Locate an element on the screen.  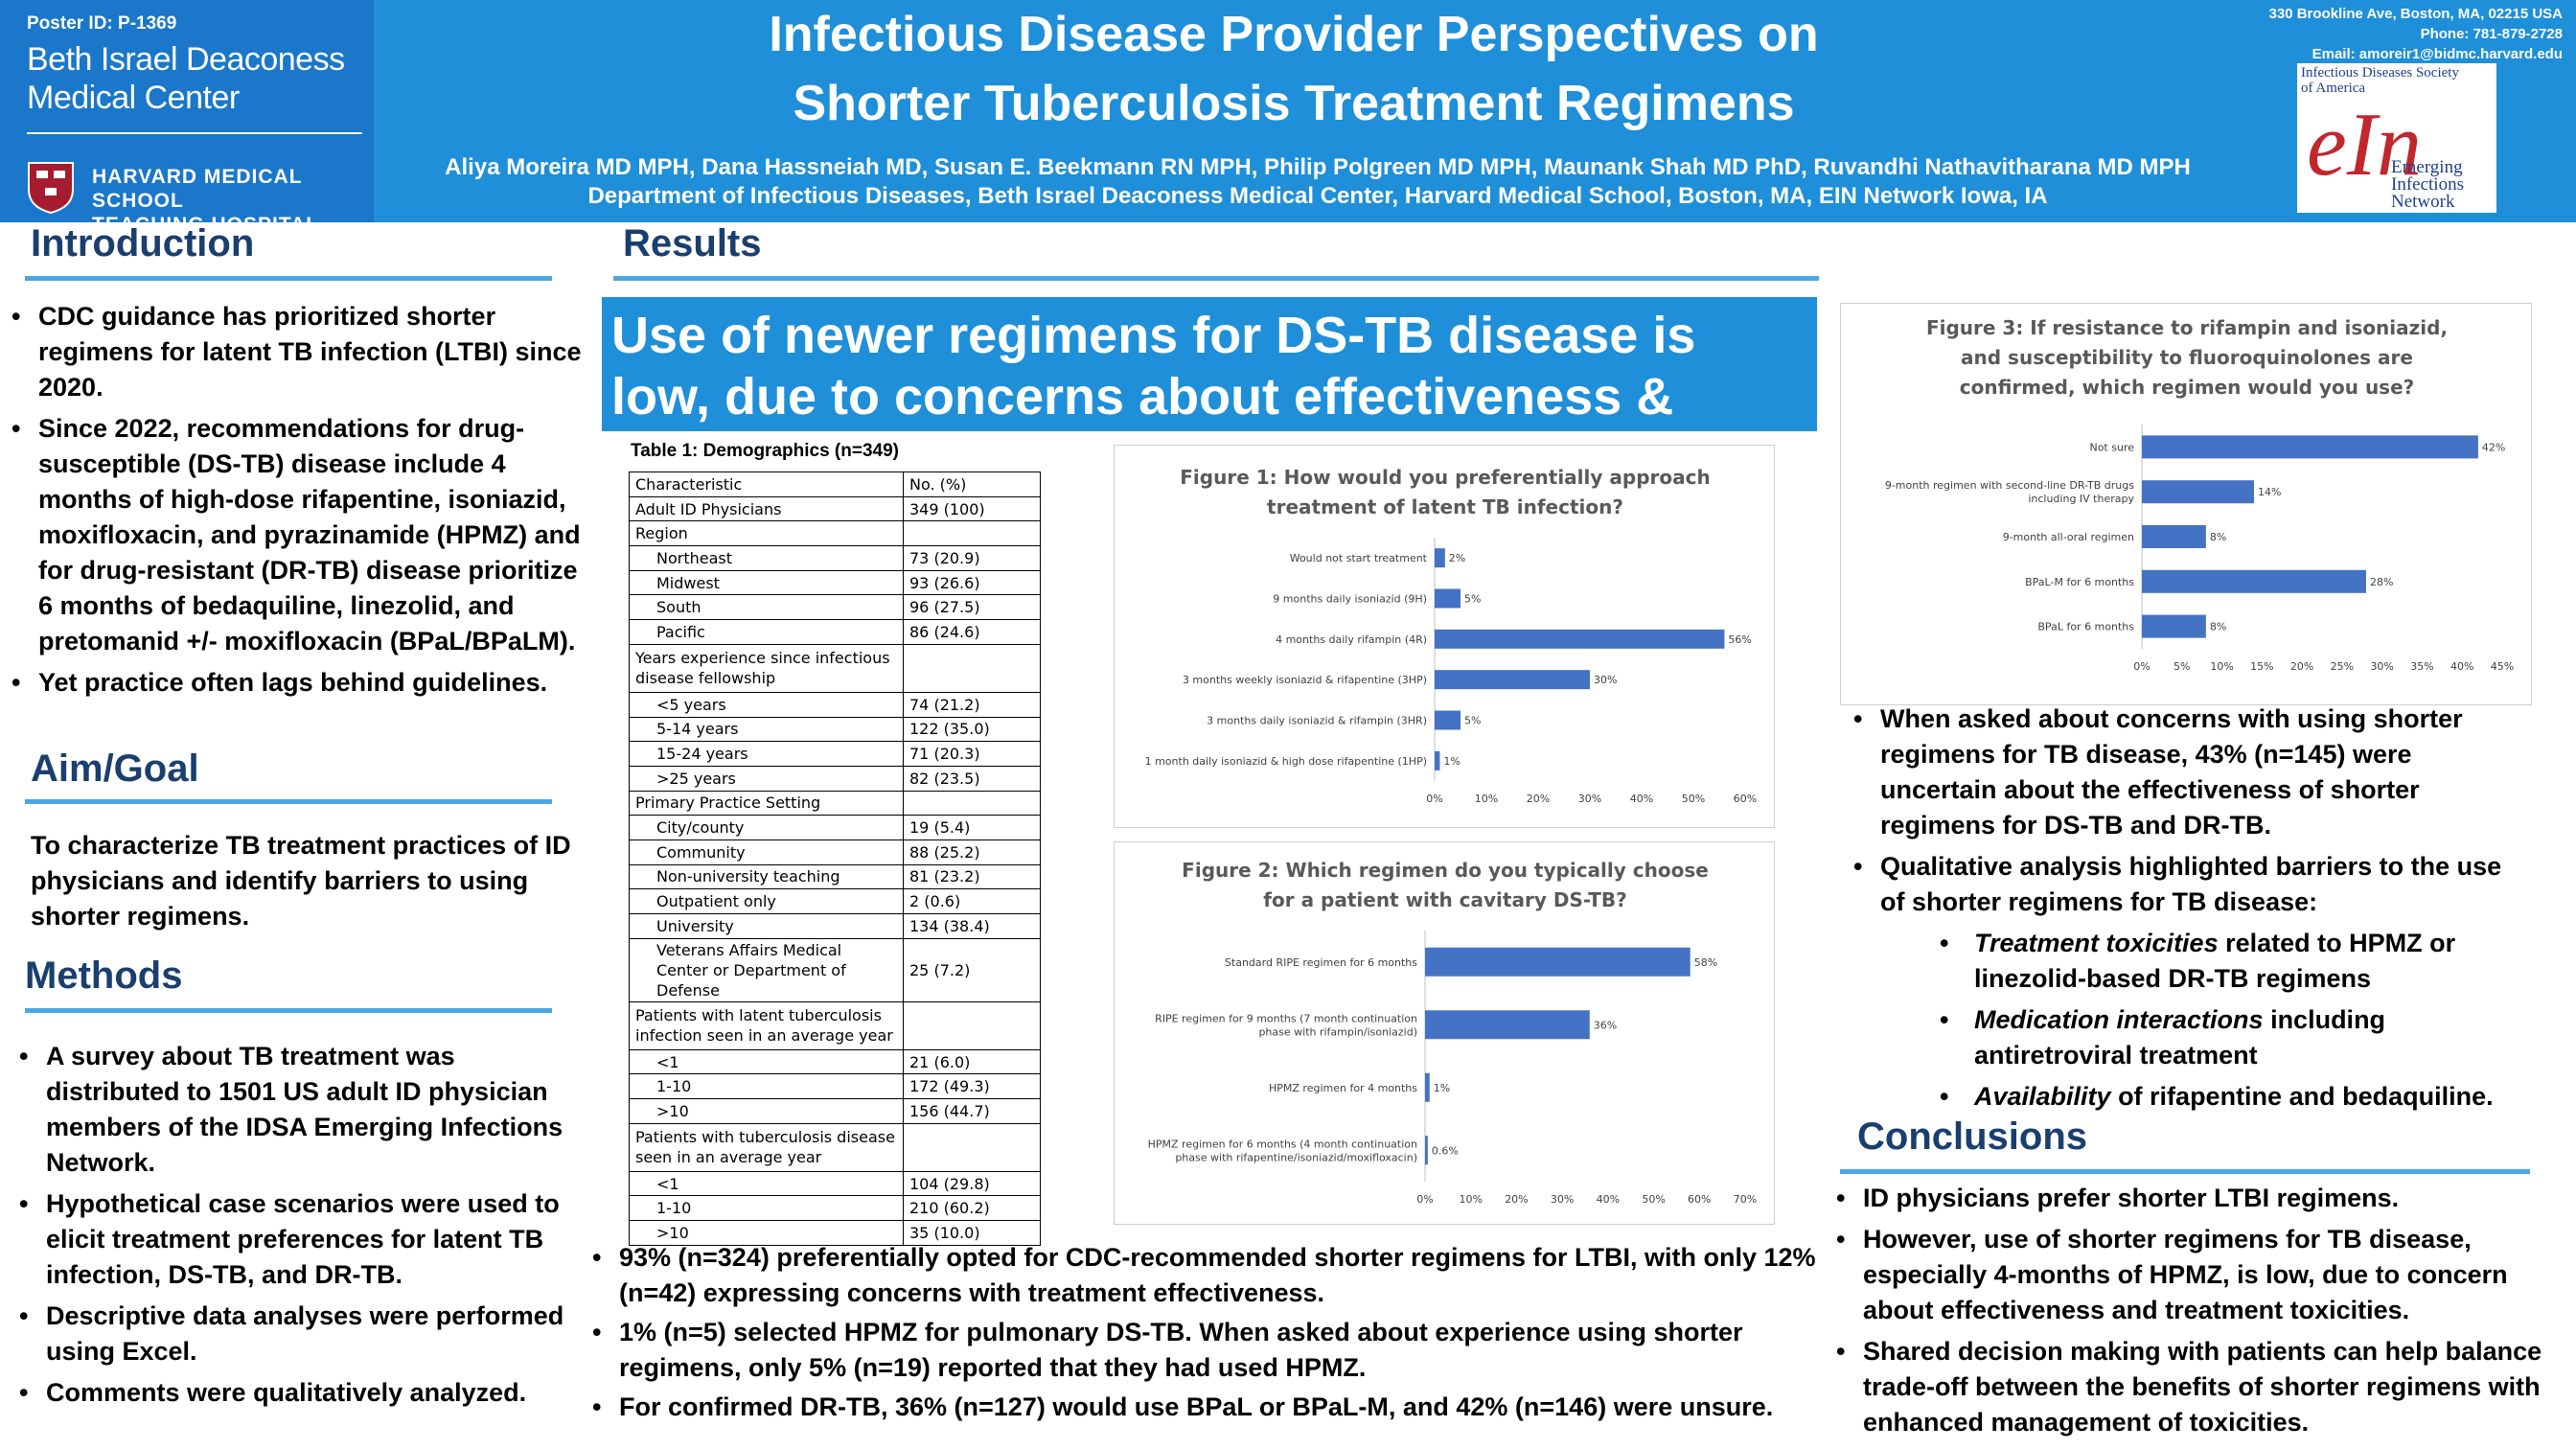
table-cell-label: Primary Practice Setting is located at coordinates (766, 803).